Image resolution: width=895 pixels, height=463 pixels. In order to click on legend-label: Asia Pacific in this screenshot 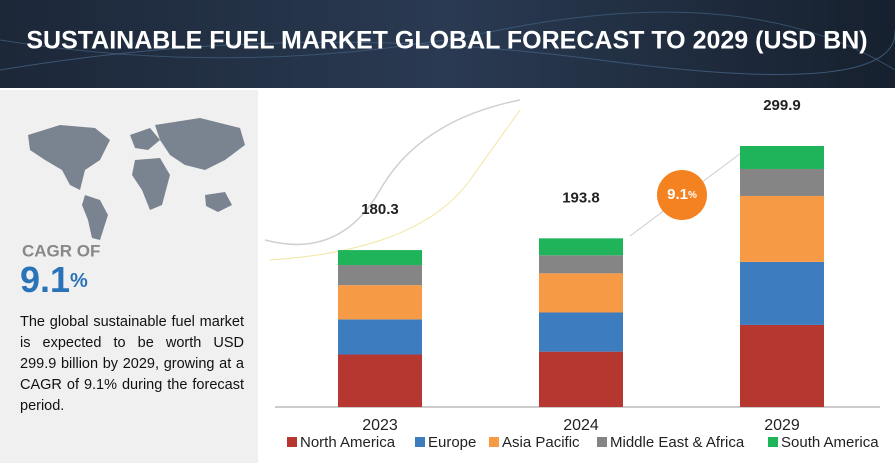, I will do `click(541, 442)`.